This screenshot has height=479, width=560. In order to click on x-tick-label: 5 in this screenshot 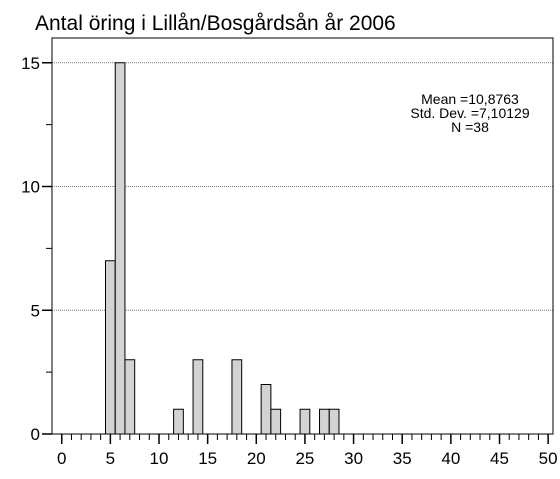, I will do `click(110, 458)`.